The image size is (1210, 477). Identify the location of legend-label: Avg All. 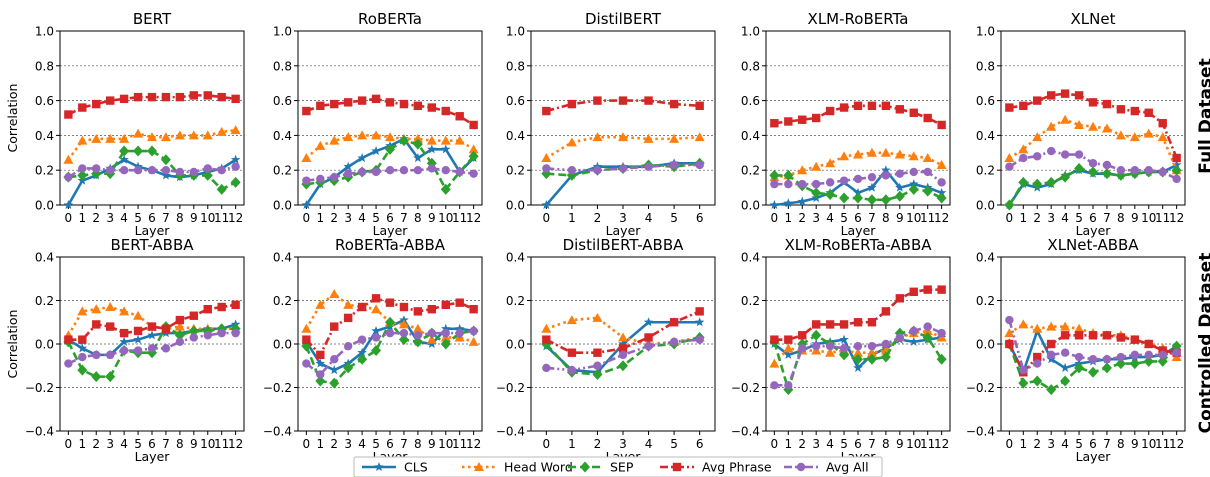
(847, 467).